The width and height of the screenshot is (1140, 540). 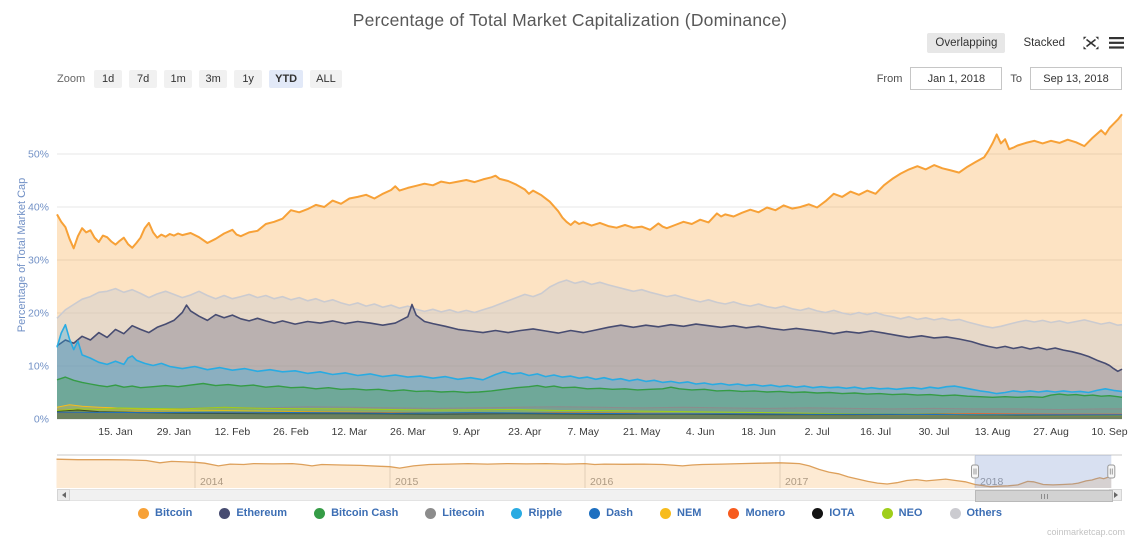 What do you see at coordinates (143, 78) in the screenshot?
I see `zoom-button-7d: 7d` at bounding box center [143, 78].